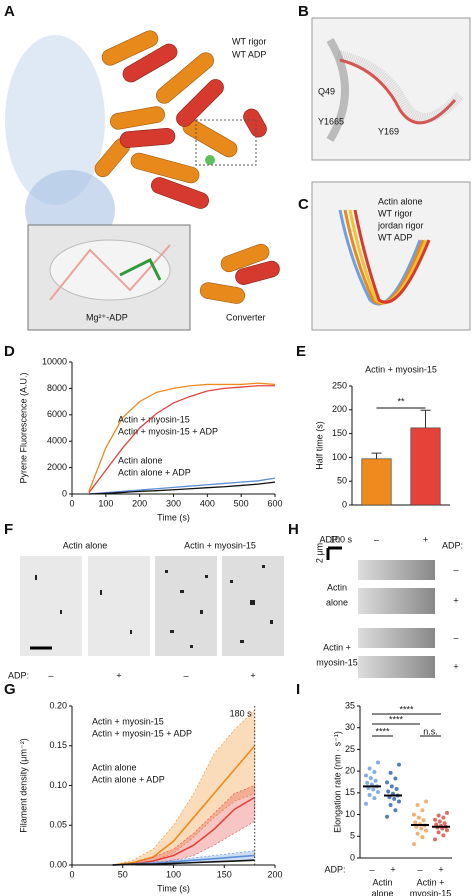 The width and height of the screenshot is (474, 896). What do you see at coordinates (18, 675) in the screenshot?
I see `axis-label: ADP:` at bounding box center [18, 675].